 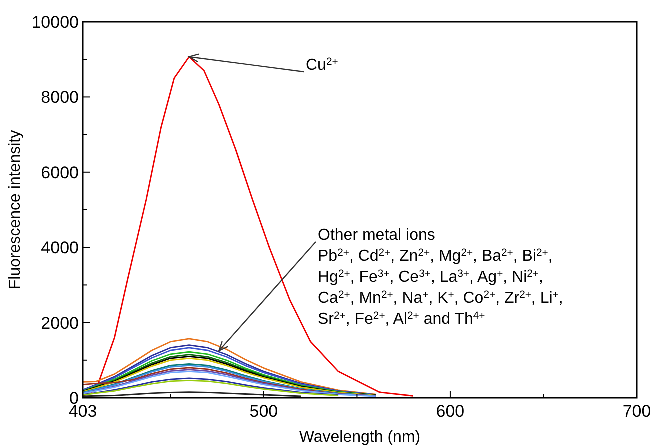 I want to click on y-tick-label: 2000, so click(x=60, y=323).